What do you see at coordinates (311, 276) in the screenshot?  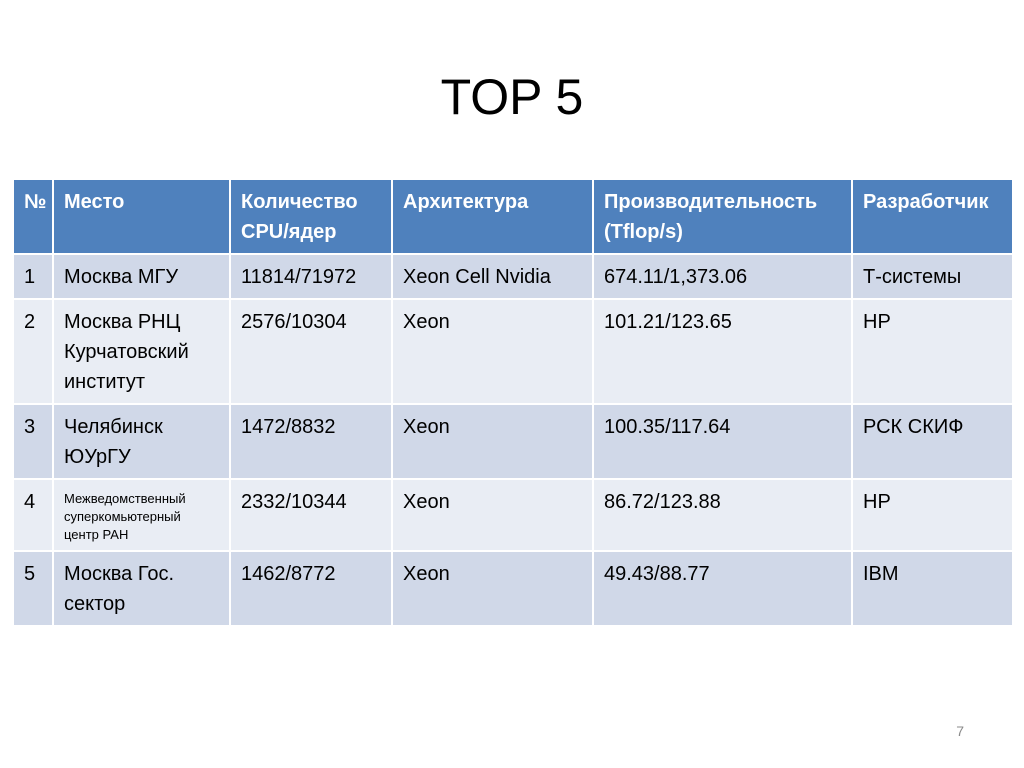 I see `cell-cpu-cores: 11814/71972` at bounding box center [311, 276].